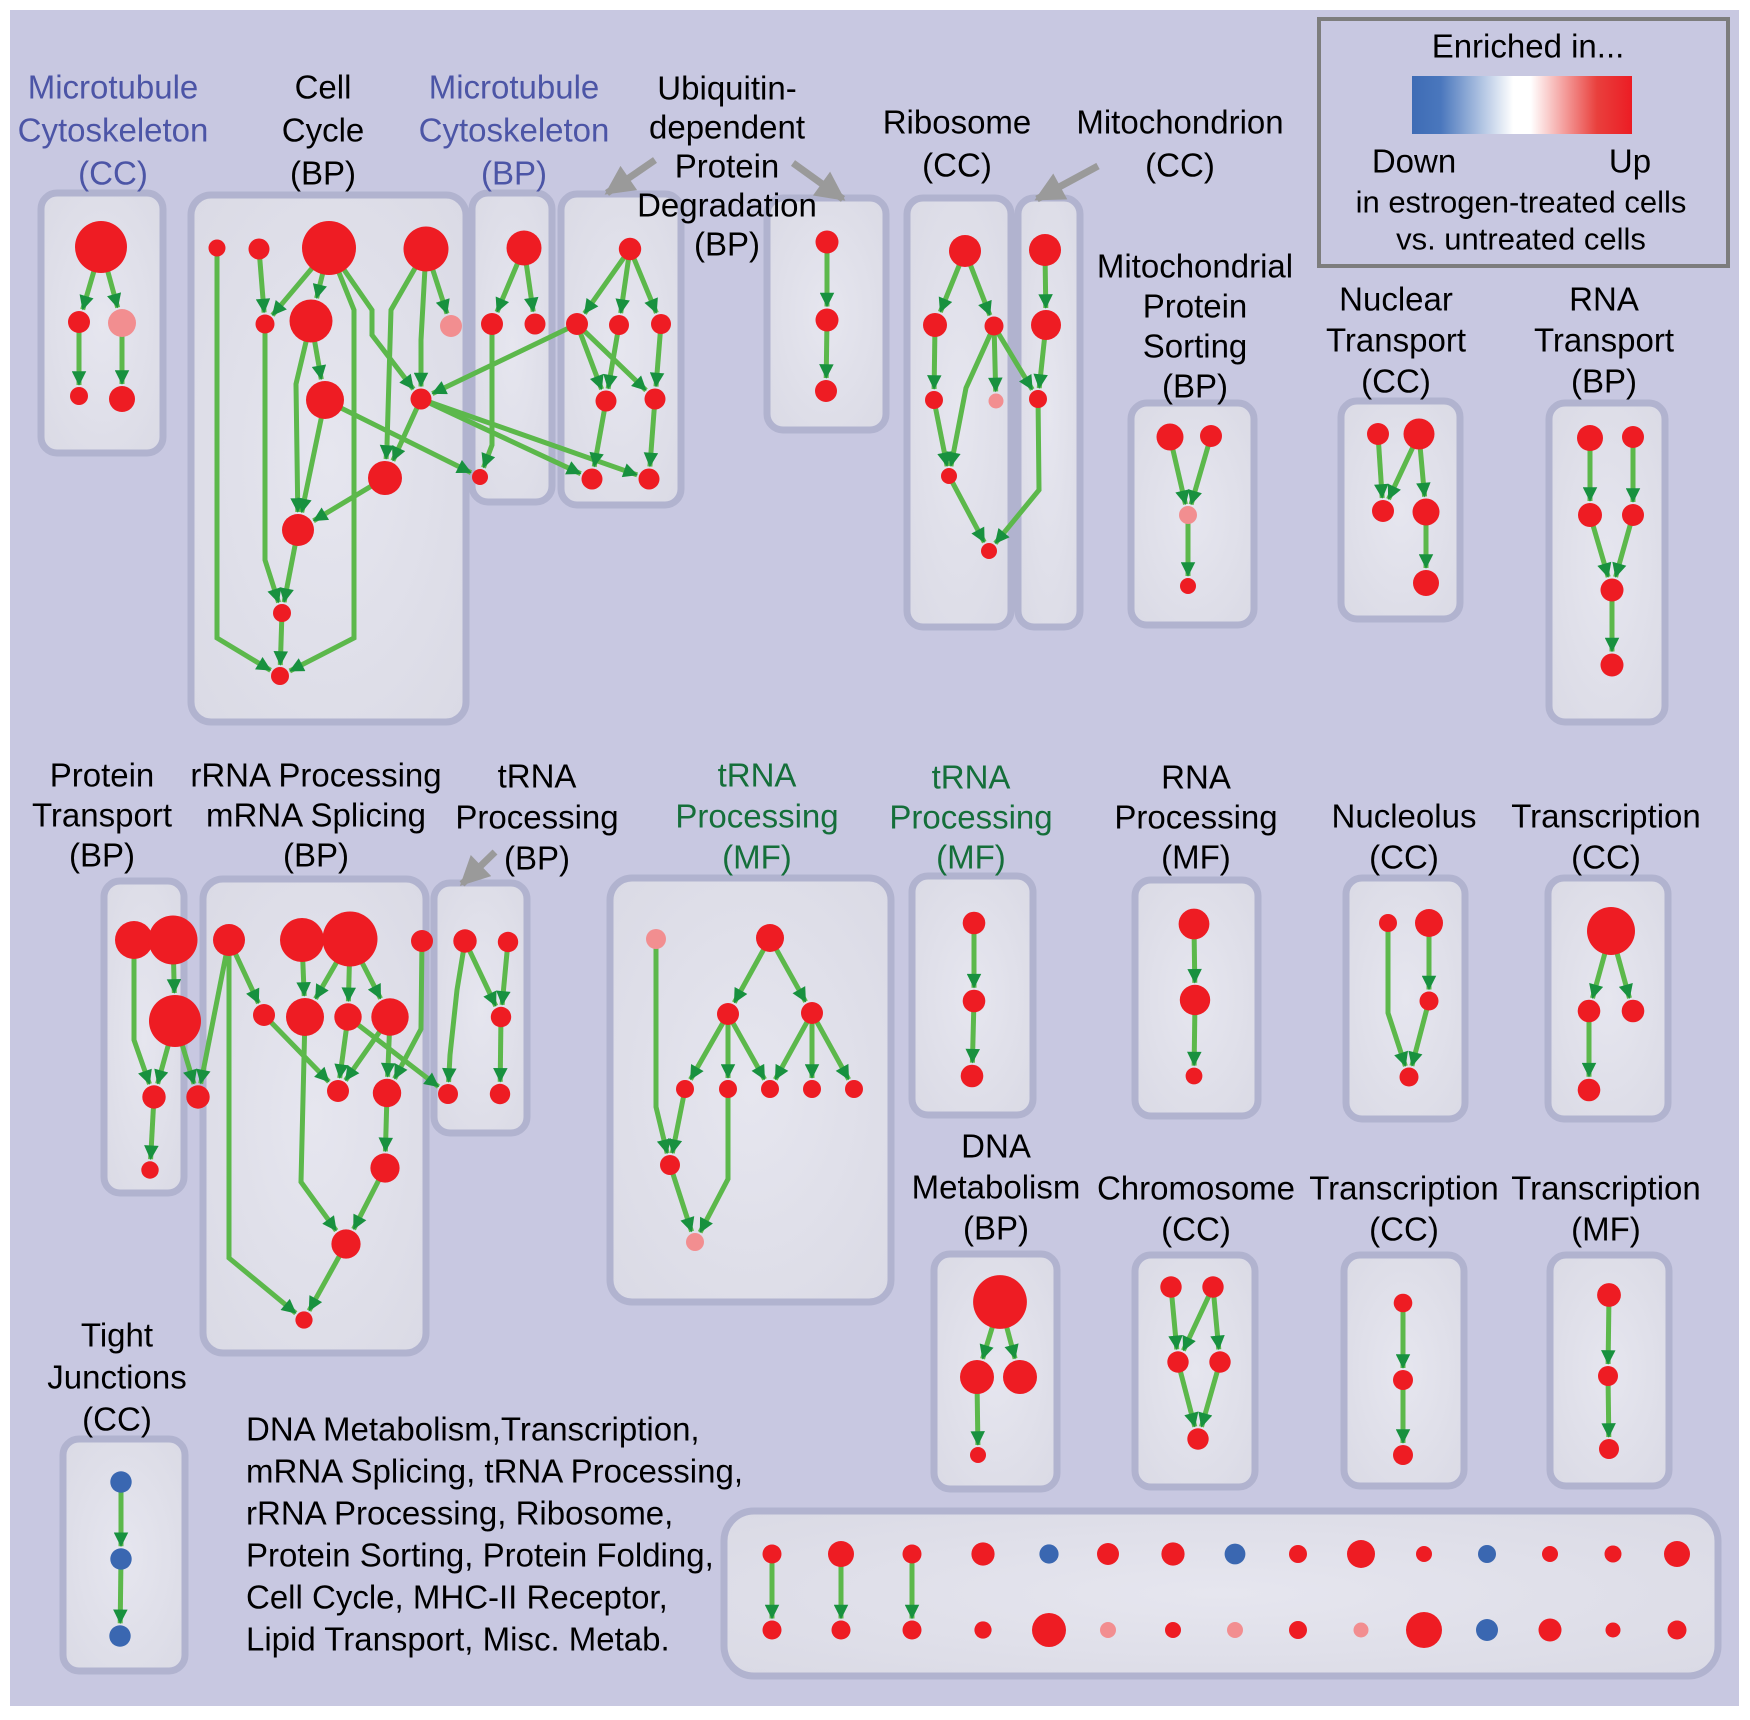 This screenshot has height=1720, width=1750. Describe the element at coordinates (1396, 299) in the screenshot. I see `svg-text: Nuclear` at that location.